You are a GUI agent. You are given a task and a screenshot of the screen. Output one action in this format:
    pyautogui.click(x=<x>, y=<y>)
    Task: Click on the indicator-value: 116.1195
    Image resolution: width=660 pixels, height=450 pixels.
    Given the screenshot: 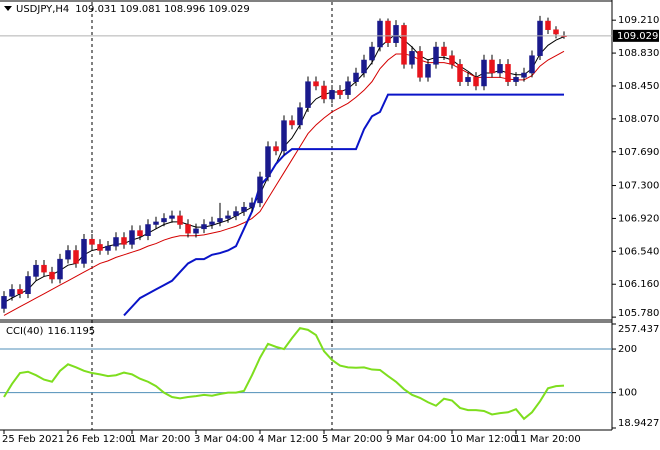 What is the action you would take?
    pyautogui.click(x=71, y=331)
    